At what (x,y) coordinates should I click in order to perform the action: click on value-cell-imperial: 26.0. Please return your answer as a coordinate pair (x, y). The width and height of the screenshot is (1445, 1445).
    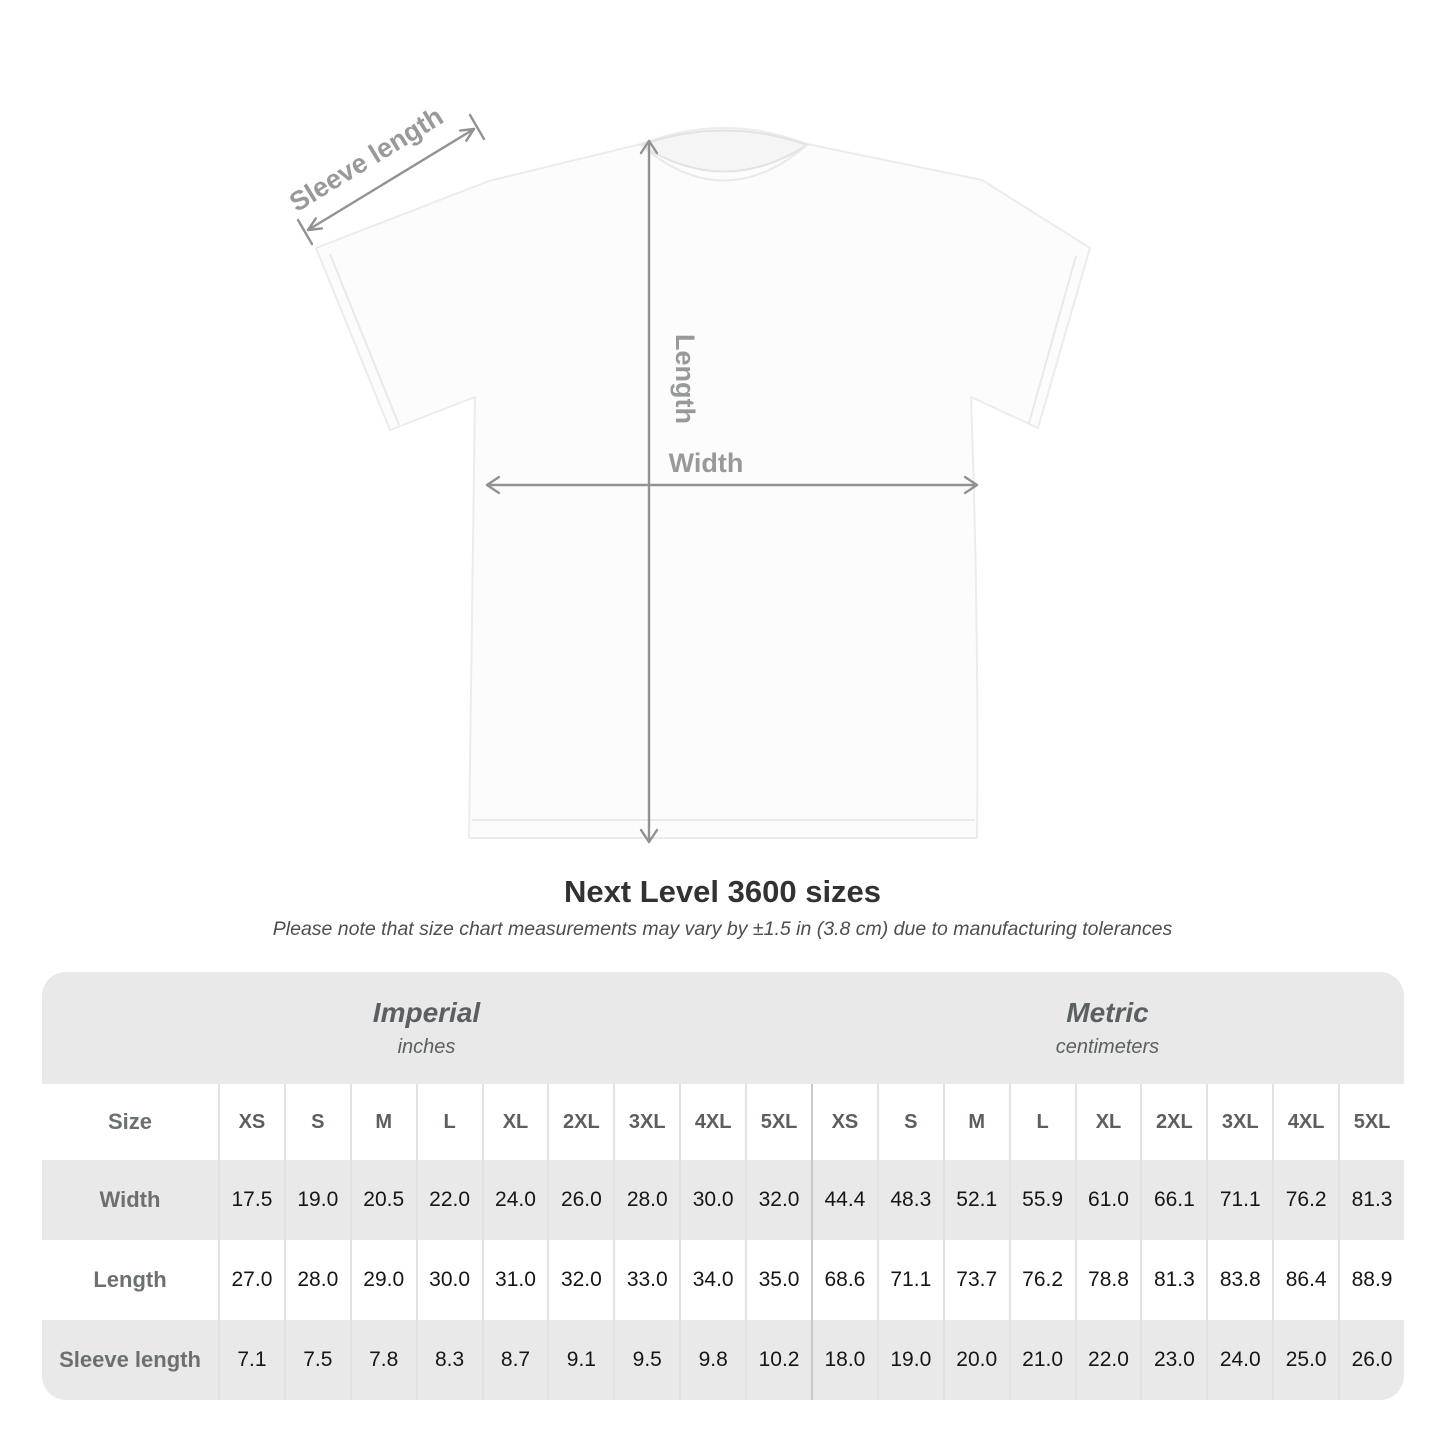
    Looking at the image, I should click on (580, 1200).